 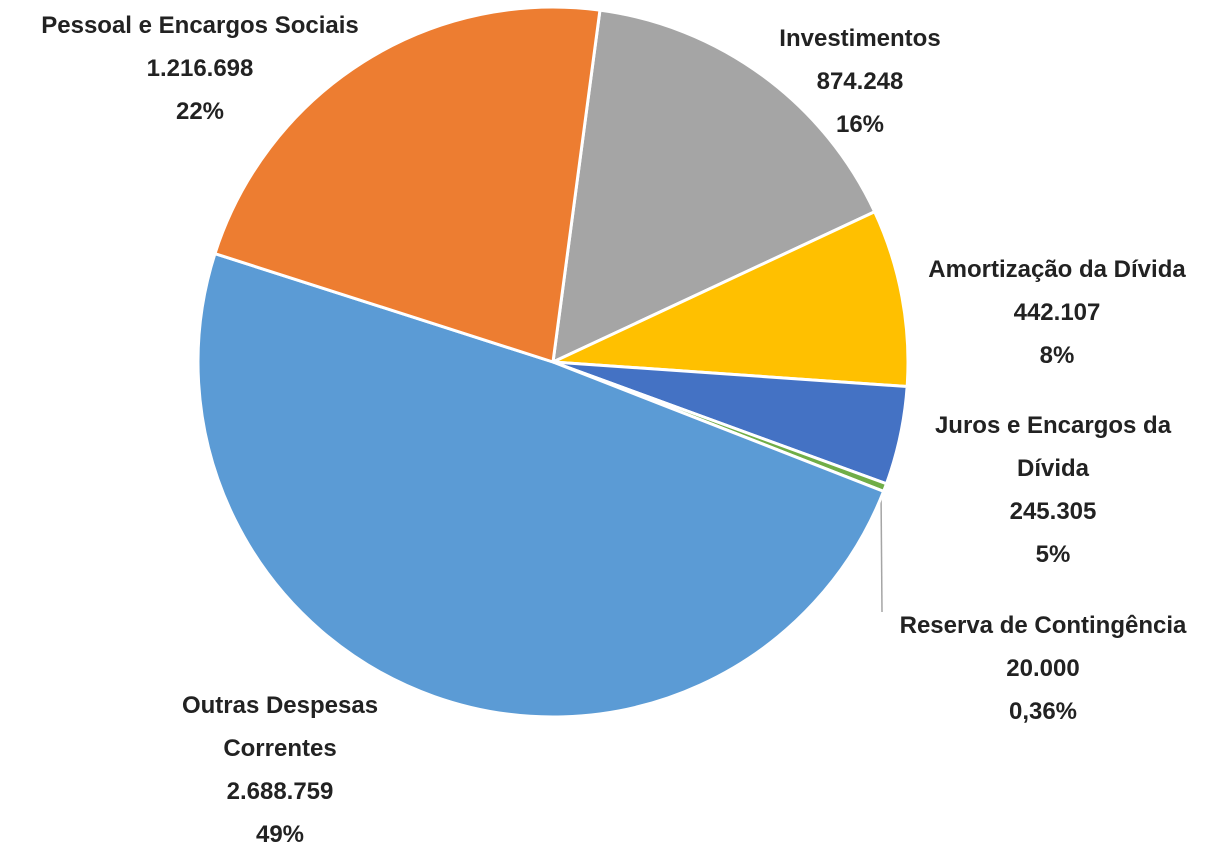 I want to click on category-label: Investimentos, so click(x=860, y=38).